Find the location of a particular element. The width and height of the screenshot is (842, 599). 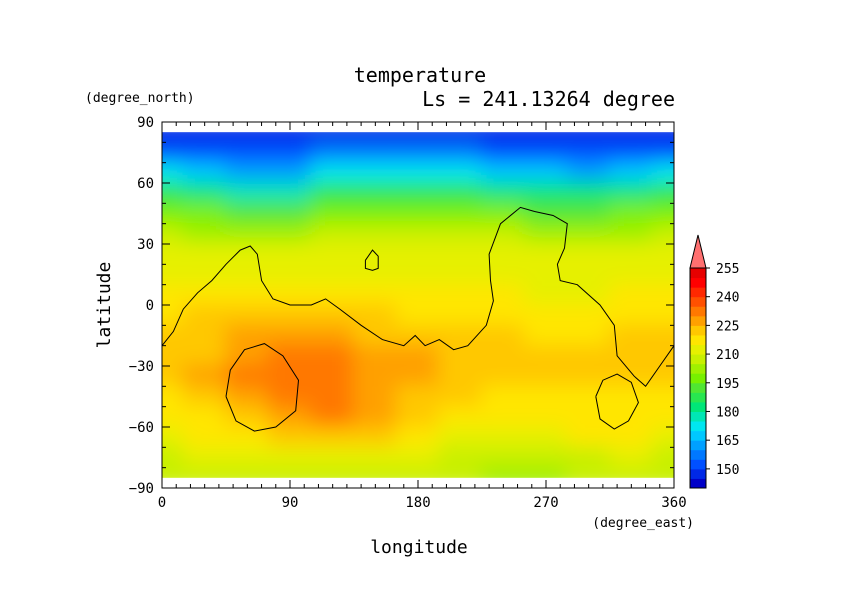

chart-subtitle: Ls = 241.13264 degree is located at coordinates (548, 99).